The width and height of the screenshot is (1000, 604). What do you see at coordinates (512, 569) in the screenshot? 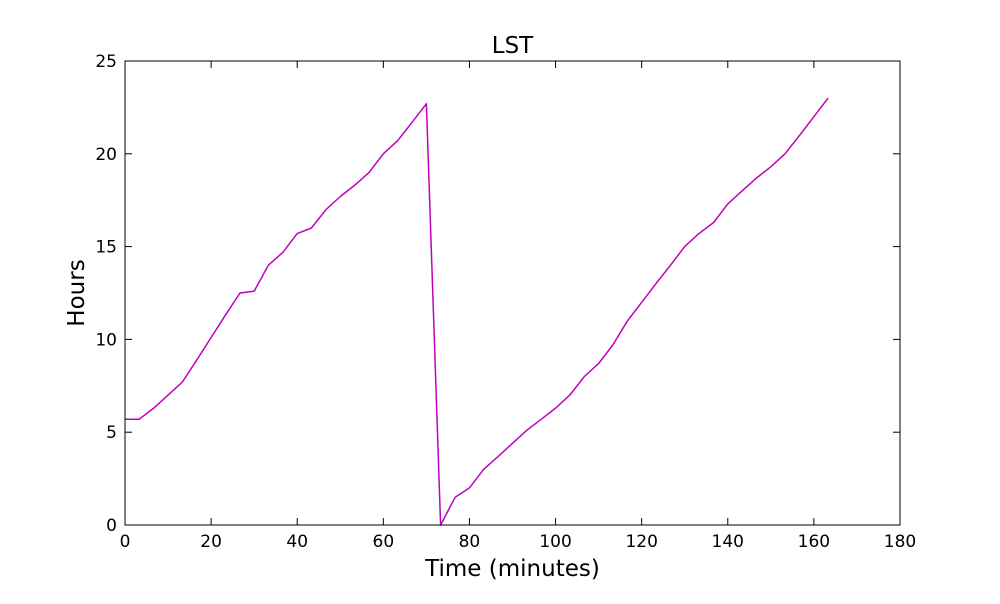
I see `x-axis-title: Time (minutes)` at bounding box center [512, 569].